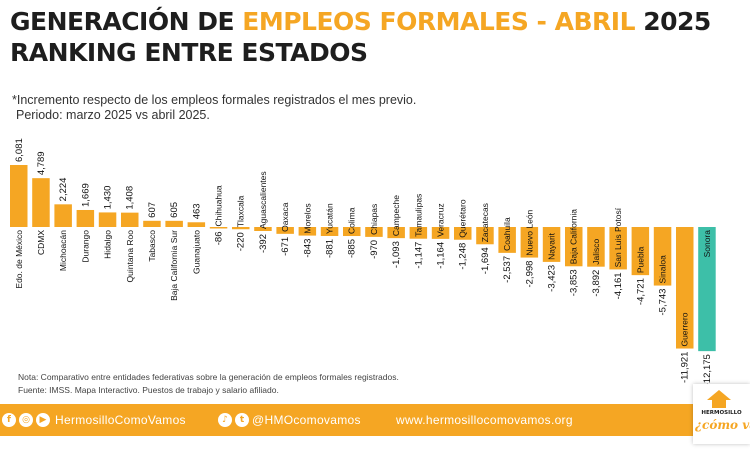  I want to click on value-label-3: 1,669, so click(85, 195).